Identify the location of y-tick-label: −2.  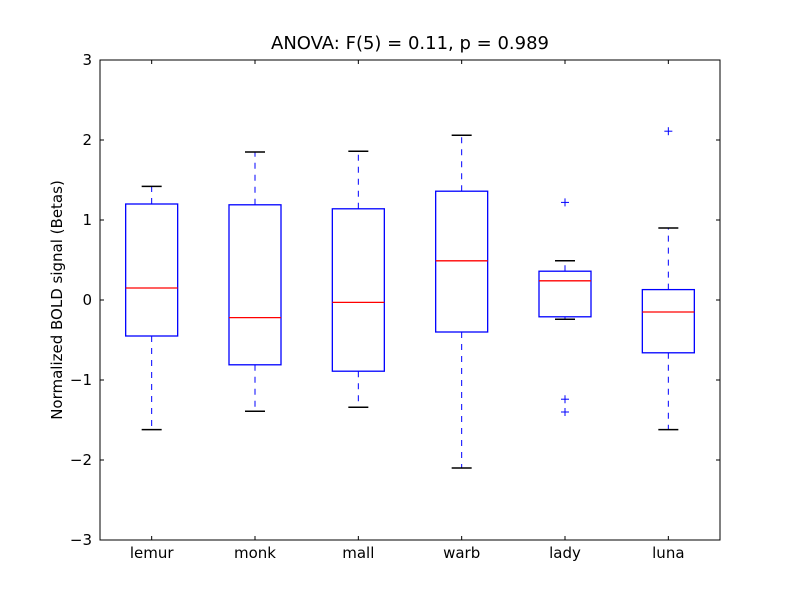
(81, 460).